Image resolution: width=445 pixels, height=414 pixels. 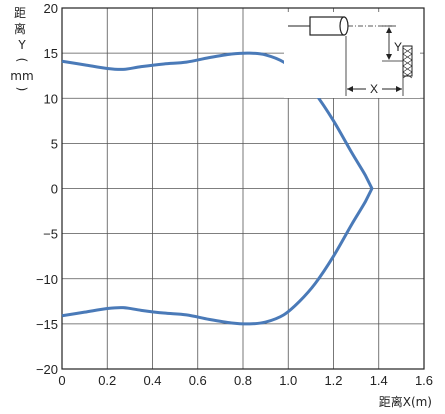 I want to click on inset-sensor-body, so click(x=327, y=26).